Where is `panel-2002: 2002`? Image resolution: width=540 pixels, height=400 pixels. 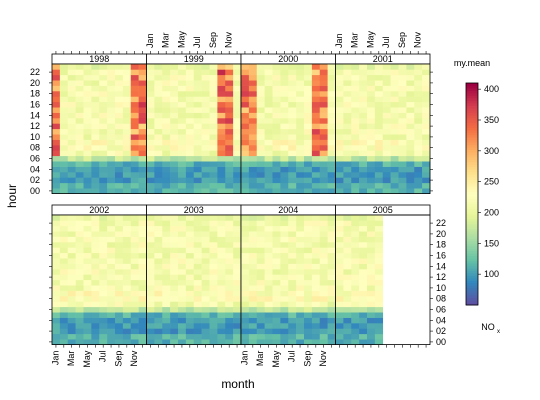
panel-2002: 2002 is located at coordinates (99, 275).